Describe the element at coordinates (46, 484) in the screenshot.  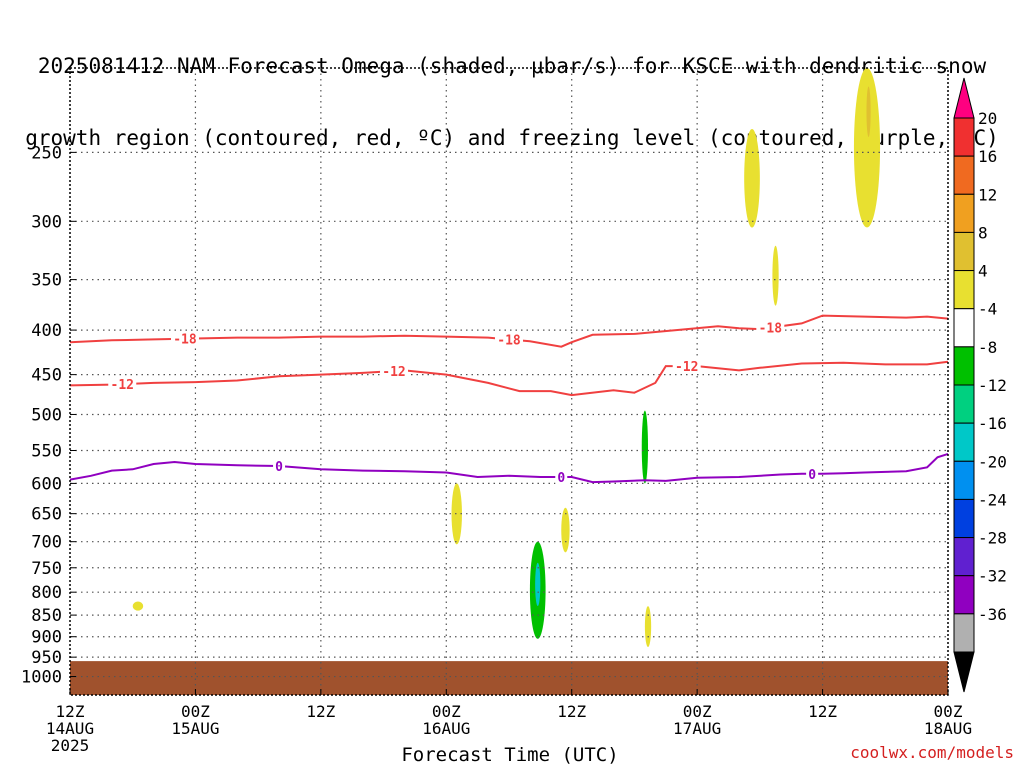
I see `y-tick-label-600: 600` at that location.